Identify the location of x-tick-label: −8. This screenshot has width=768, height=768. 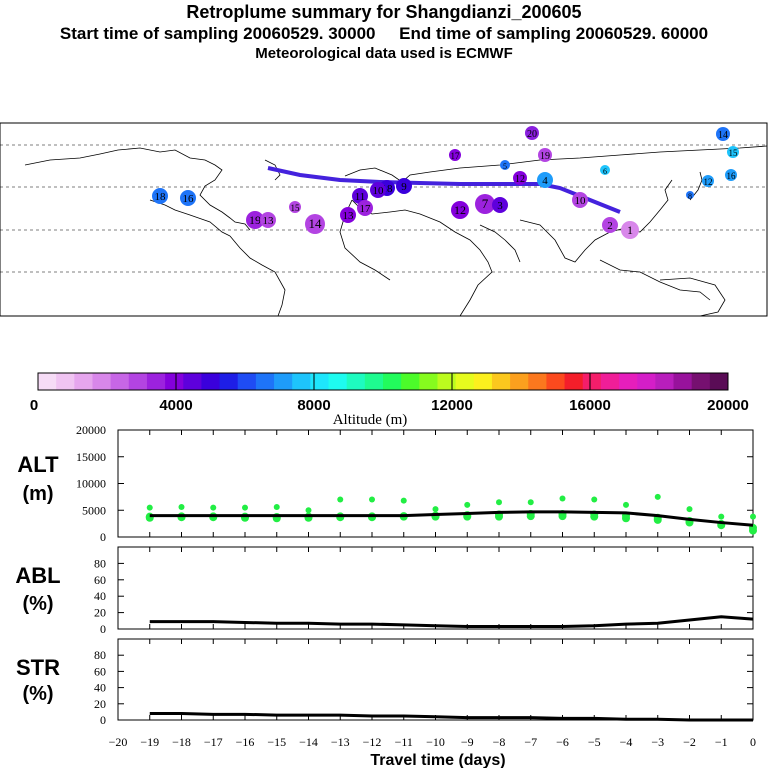
(499, 742).